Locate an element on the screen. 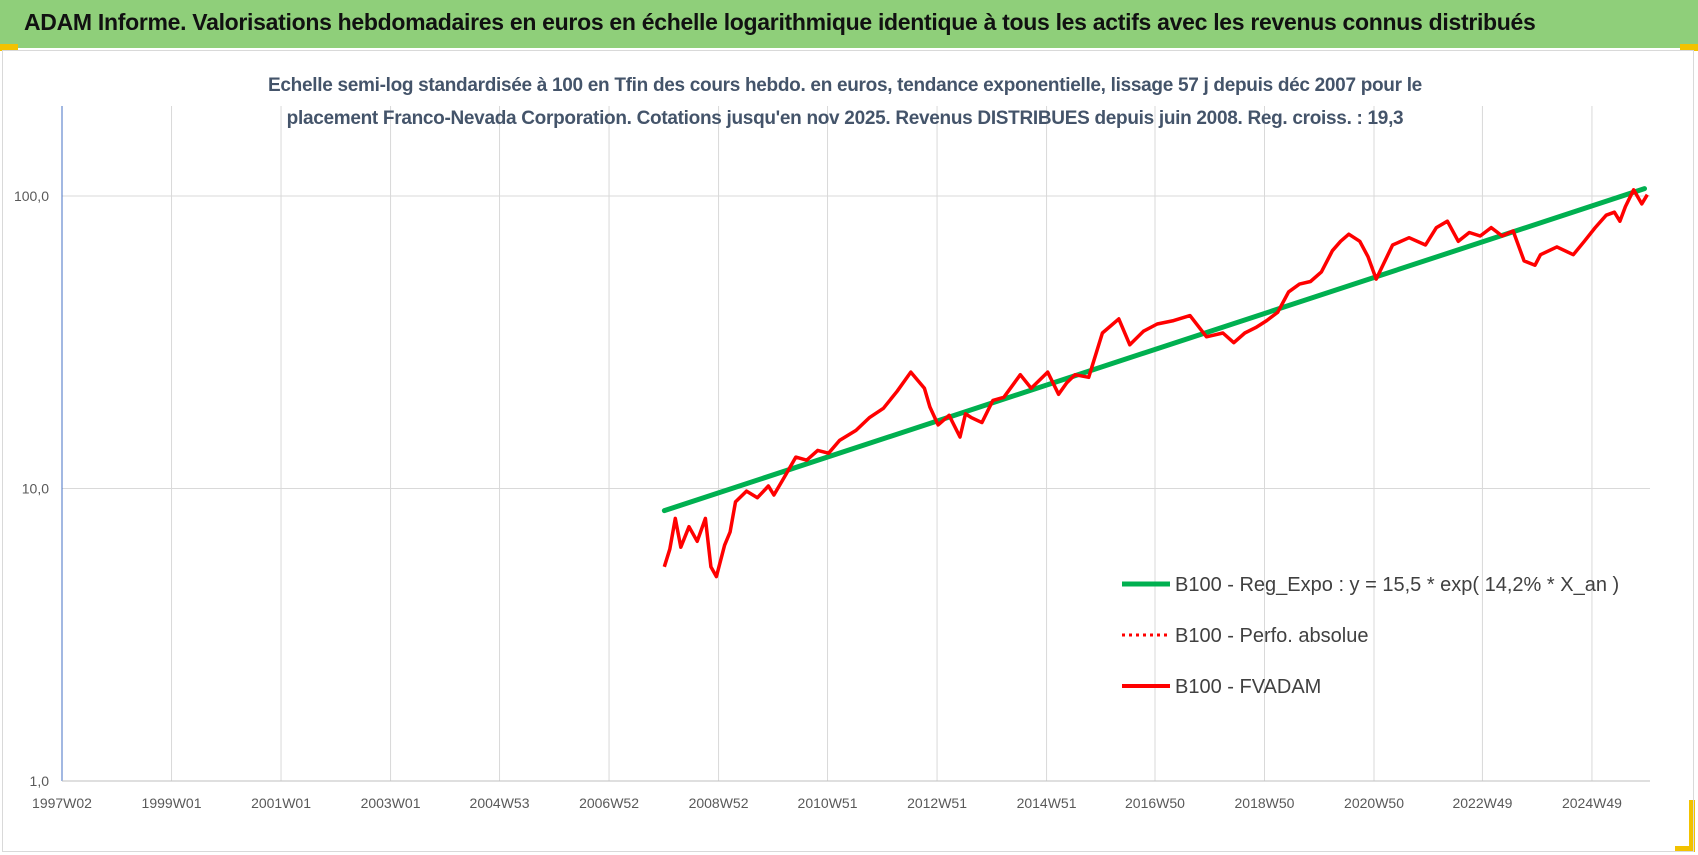  legend-label: B100 - Perfo. absolue is located at coordinates (1271, 636).